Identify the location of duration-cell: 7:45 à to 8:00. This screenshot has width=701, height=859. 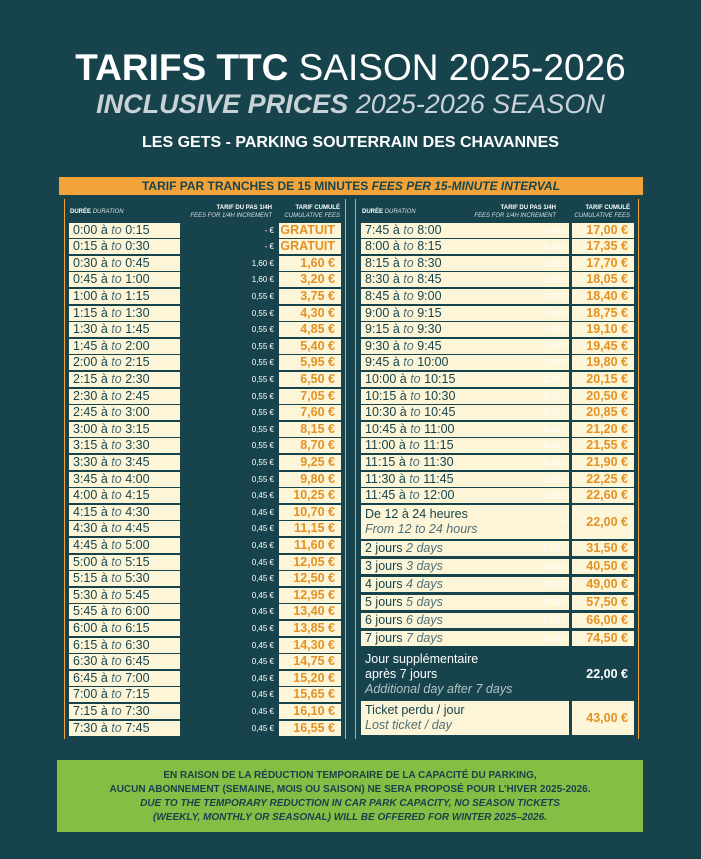
(465, 230).